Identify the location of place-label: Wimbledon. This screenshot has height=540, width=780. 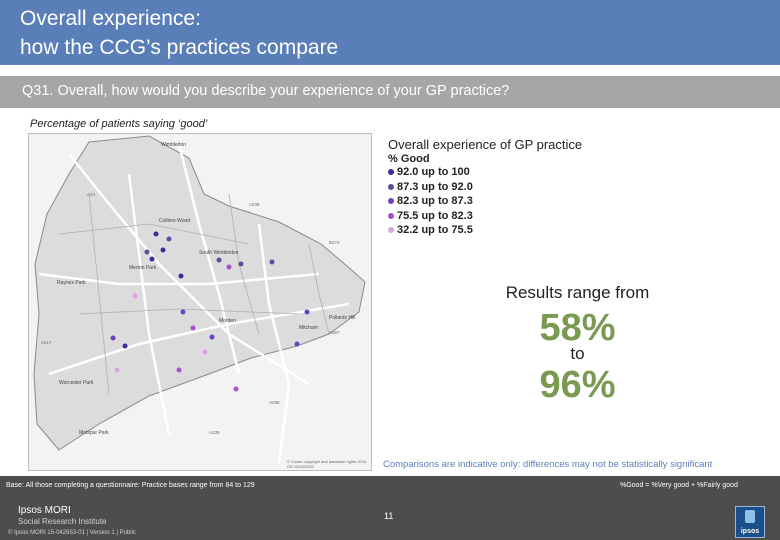
(173, 145).